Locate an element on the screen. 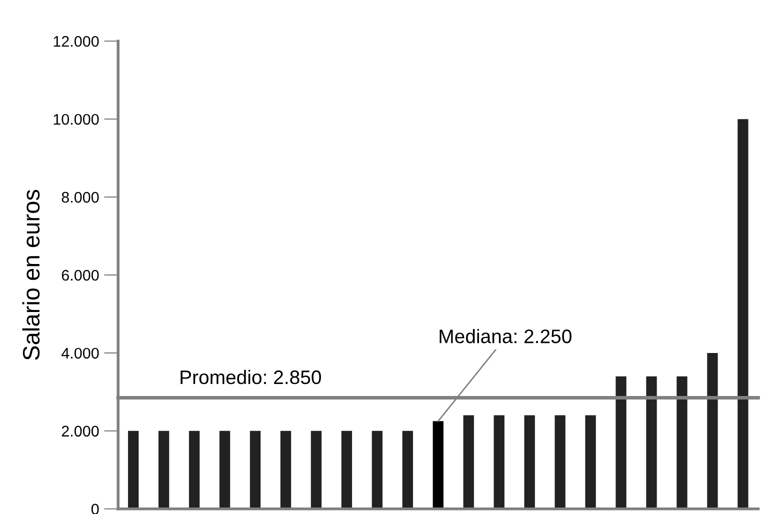  y-tick-label: 4.000 is located at coordinates (80, 353).